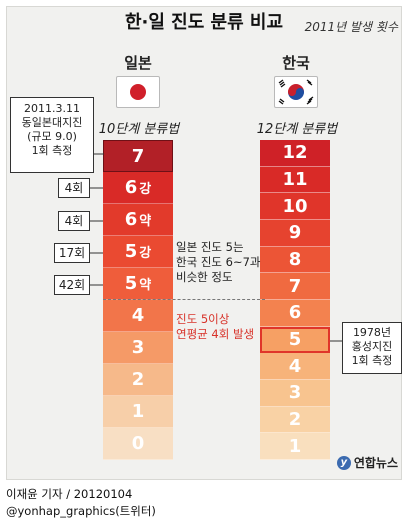 This screenshot has height=520, width=408. I want to click on korea-intensity-cell: 7, so click(295, 286).